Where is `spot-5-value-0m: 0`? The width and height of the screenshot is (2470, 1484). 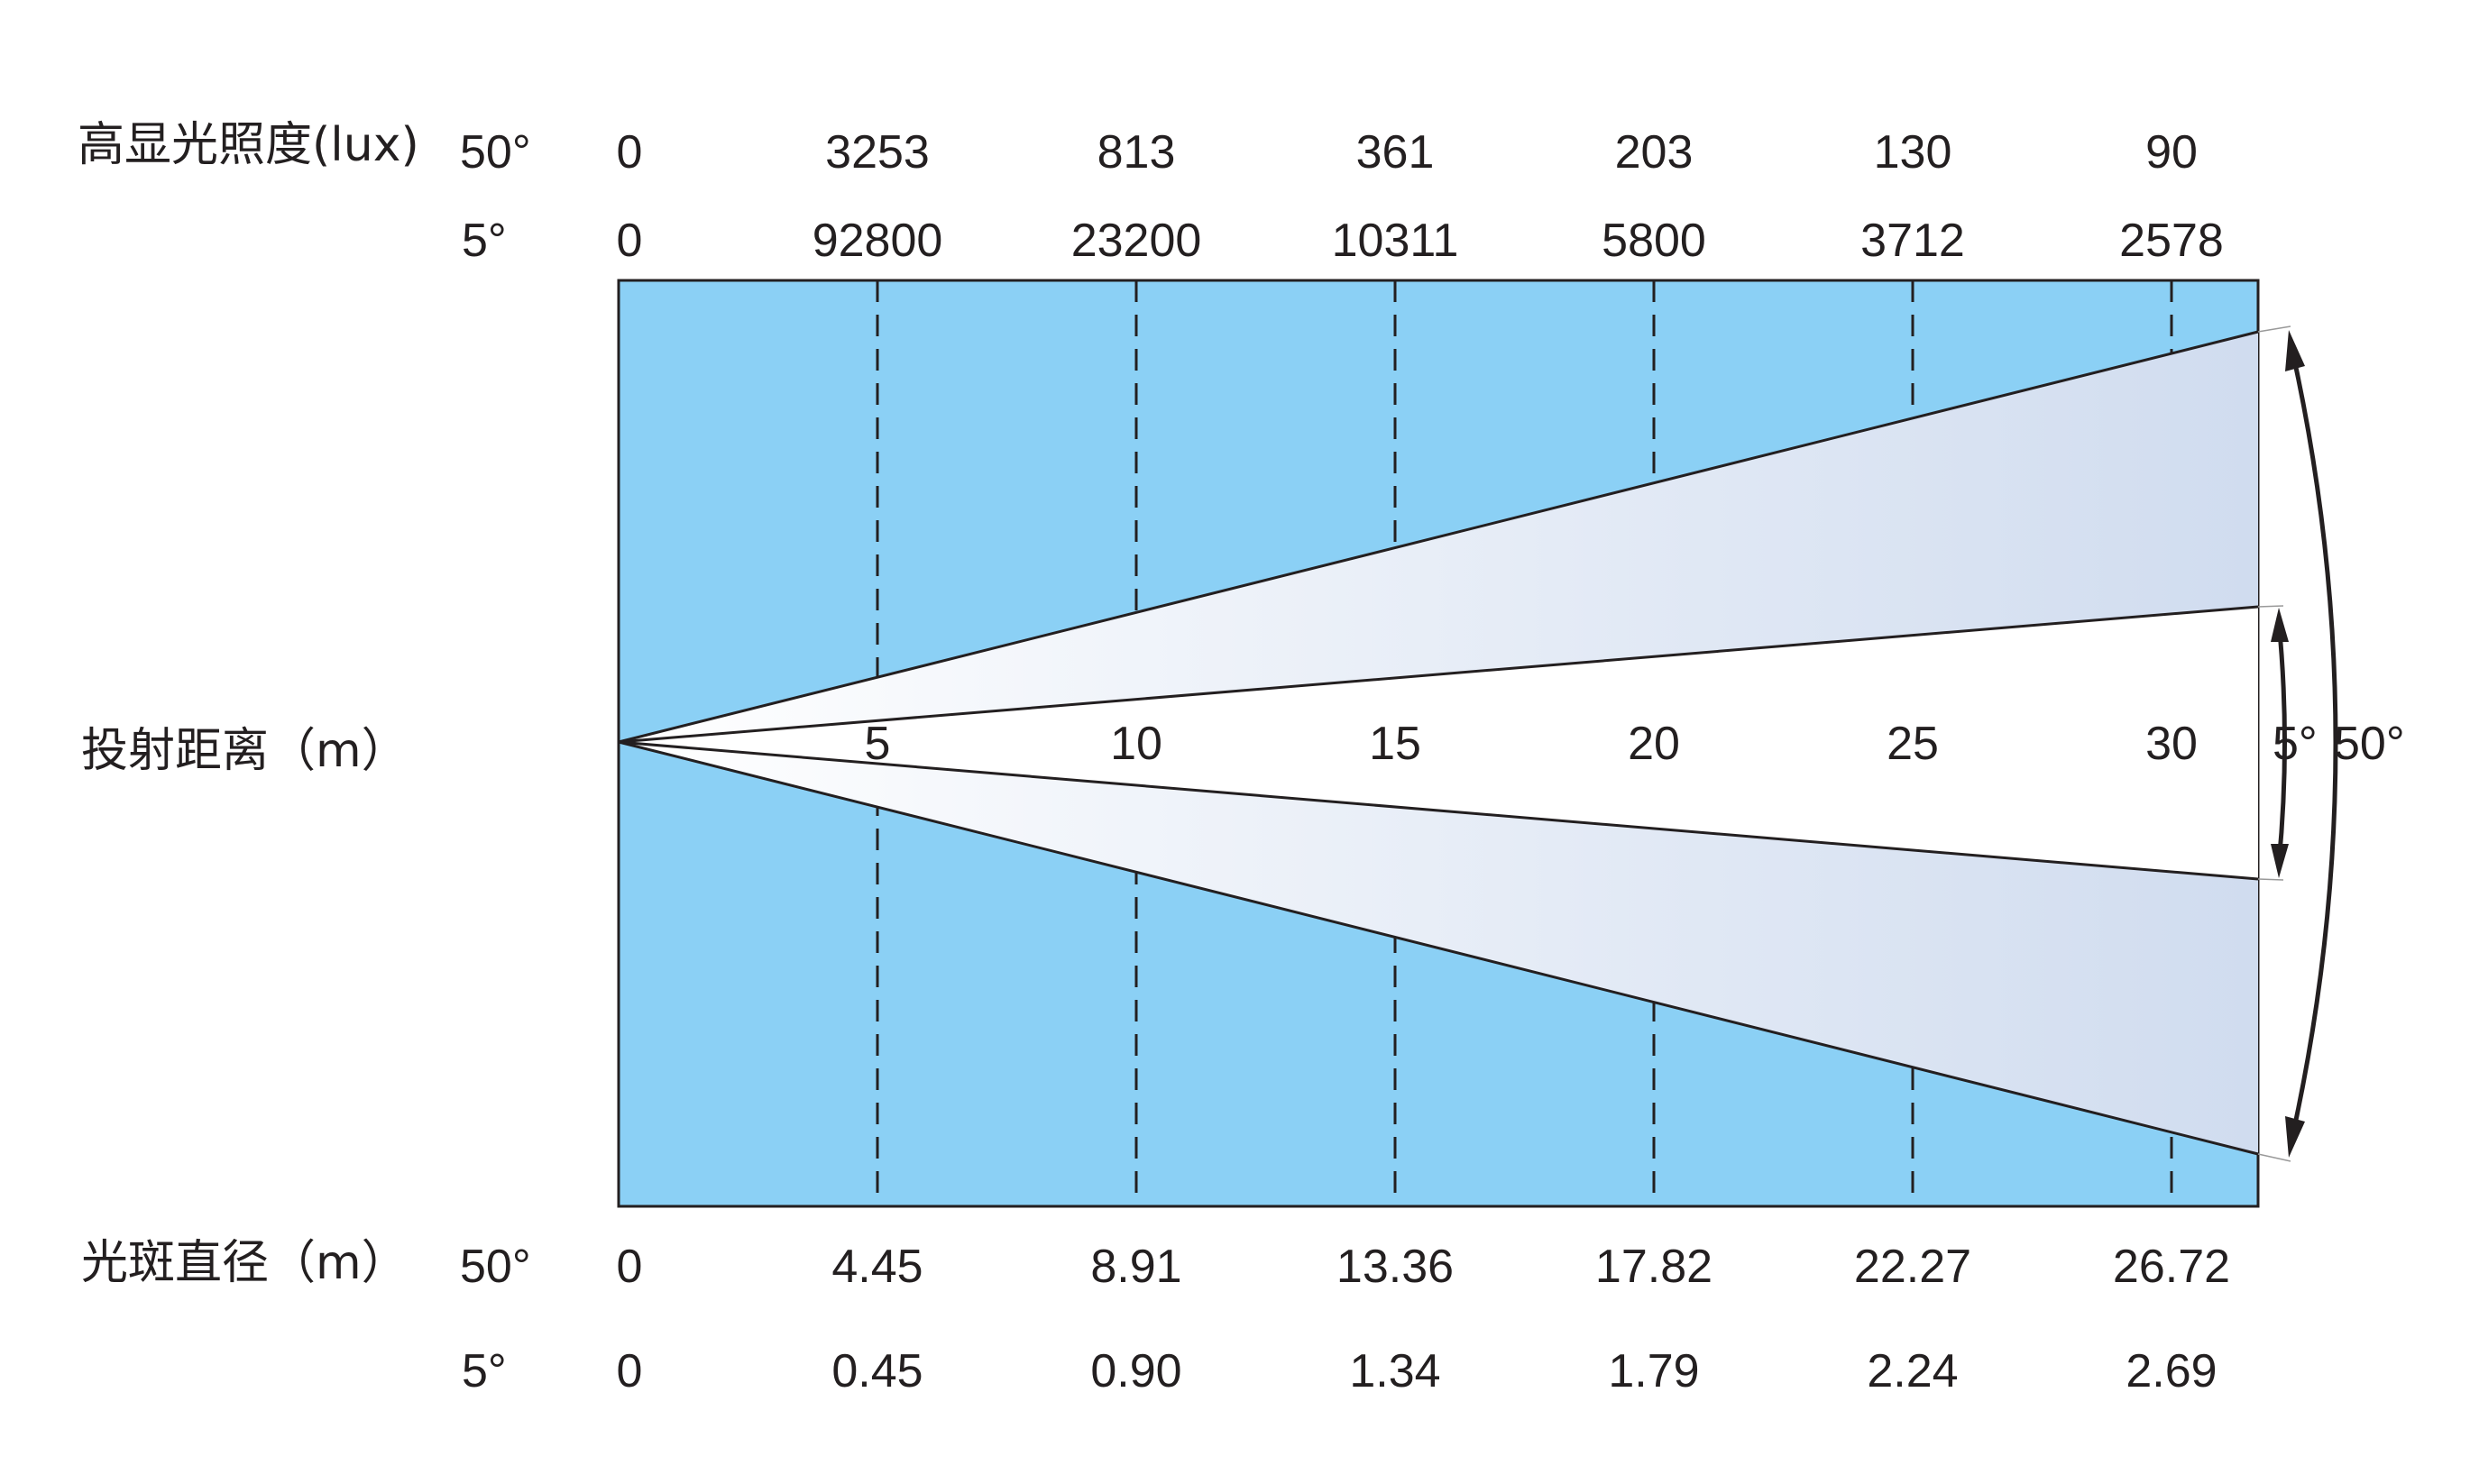
spot-5-value-0m: 0 is located at coordinates (630, 1371).